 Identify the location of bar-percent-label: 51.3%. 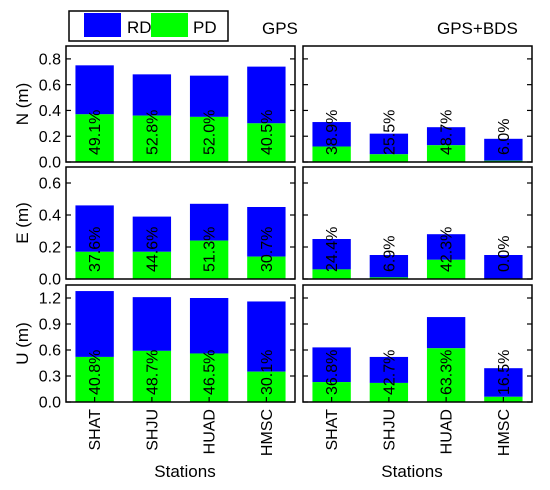
(210, 249).